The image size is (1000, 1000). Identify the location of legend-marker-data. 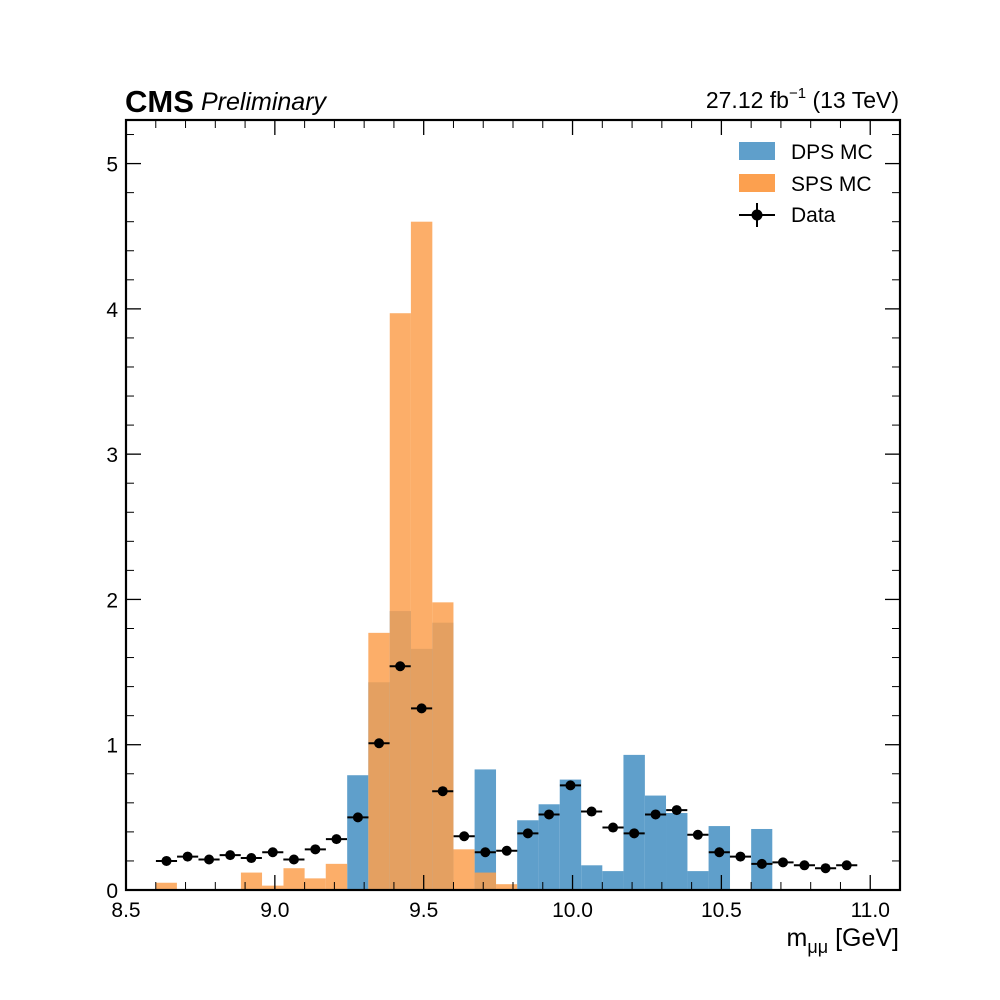
(757, 215).